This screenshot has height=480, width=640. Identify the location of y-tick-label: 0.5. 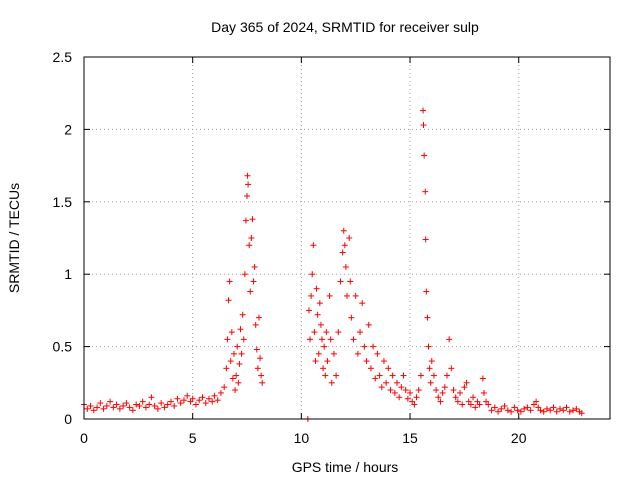
(63, 347).